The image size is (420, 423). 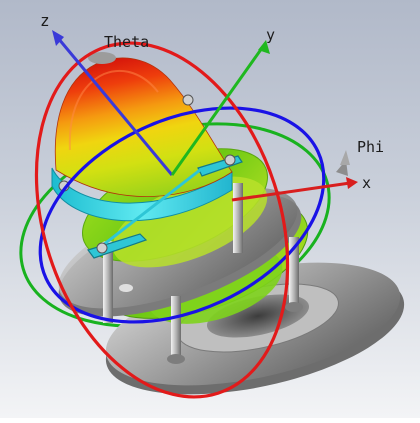 I want to click on y-axis-arrow-icon, so click(x=264, y=47).